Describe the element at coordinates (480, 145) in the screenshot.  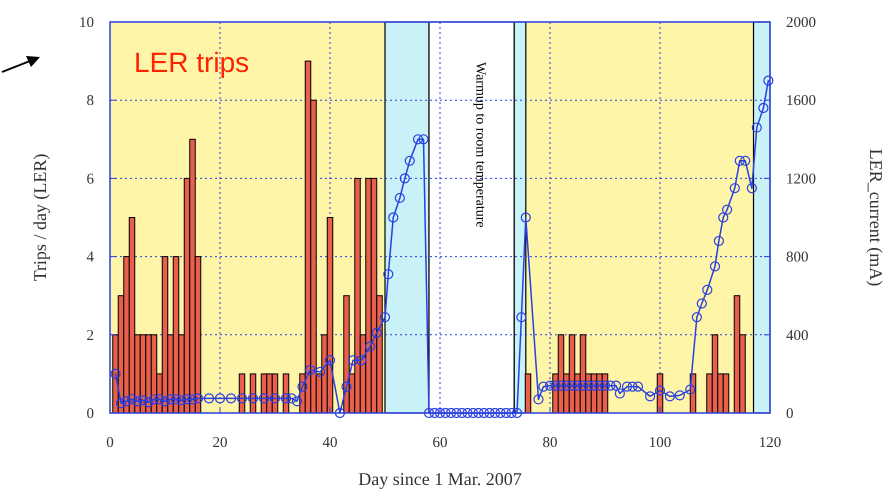
I see `band-label: Warmup to room temperature` at that location.